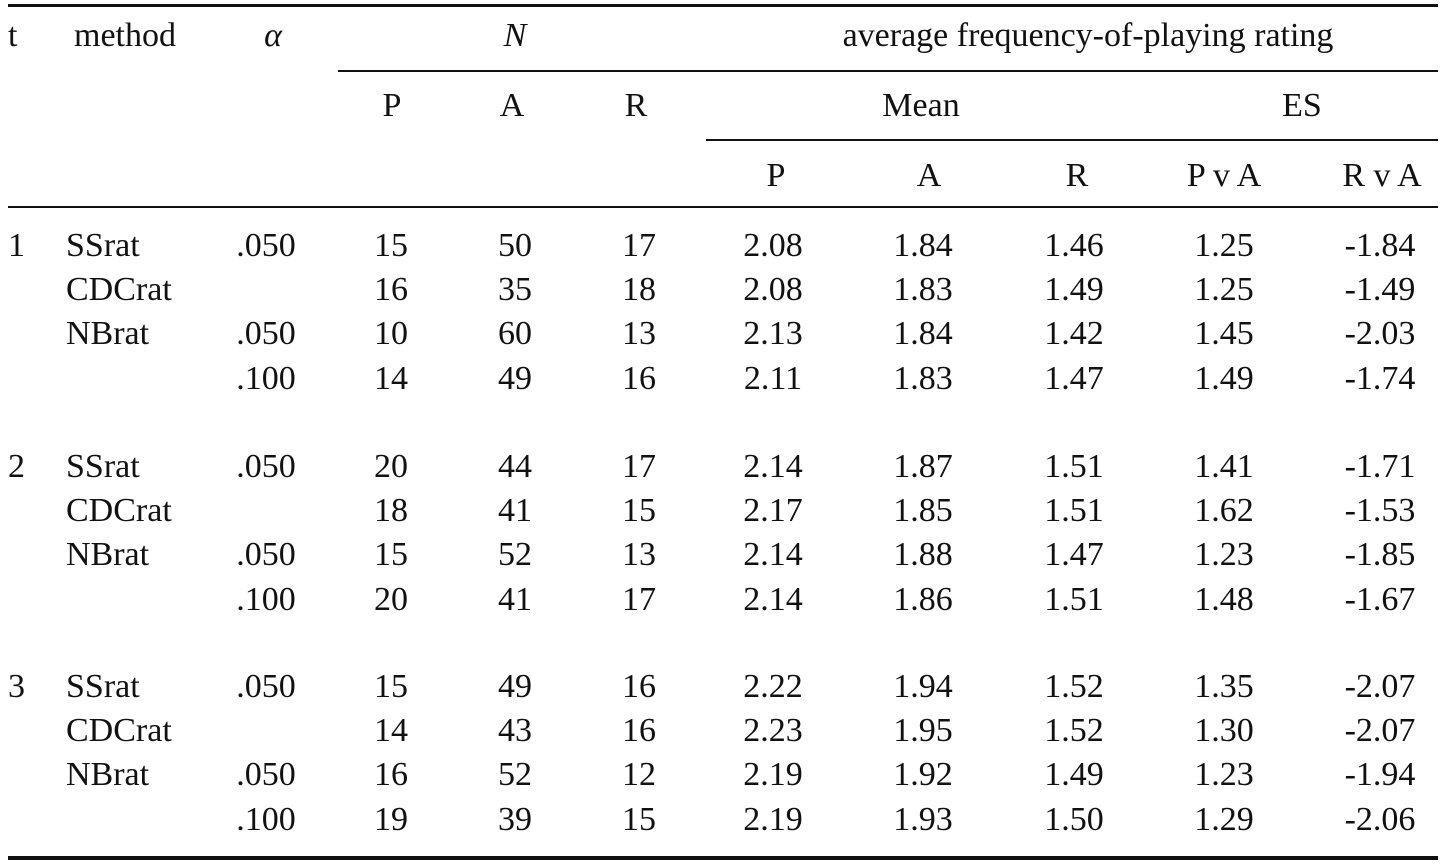 Image resolution: width=1452 pixels, height=865 pixels. Describe the element at coordinates (723, 5) in the screenshot. I see `top-rule` at that location.